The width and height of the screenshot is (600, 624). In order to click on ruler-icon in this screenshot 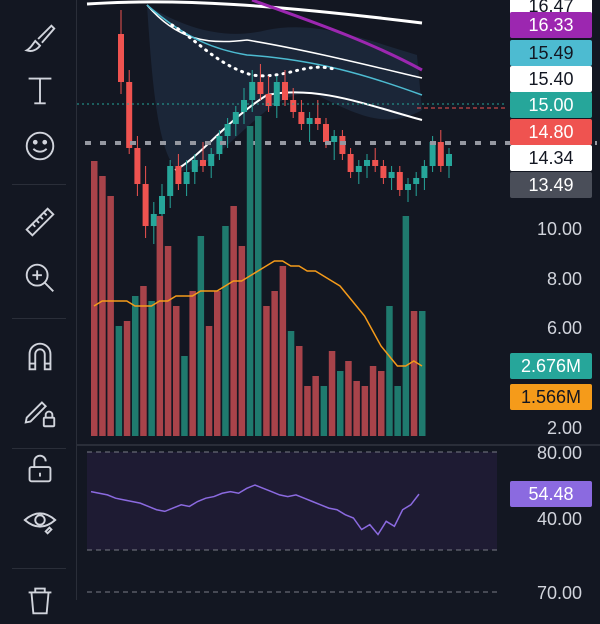, I will do `click(40, 222)`.